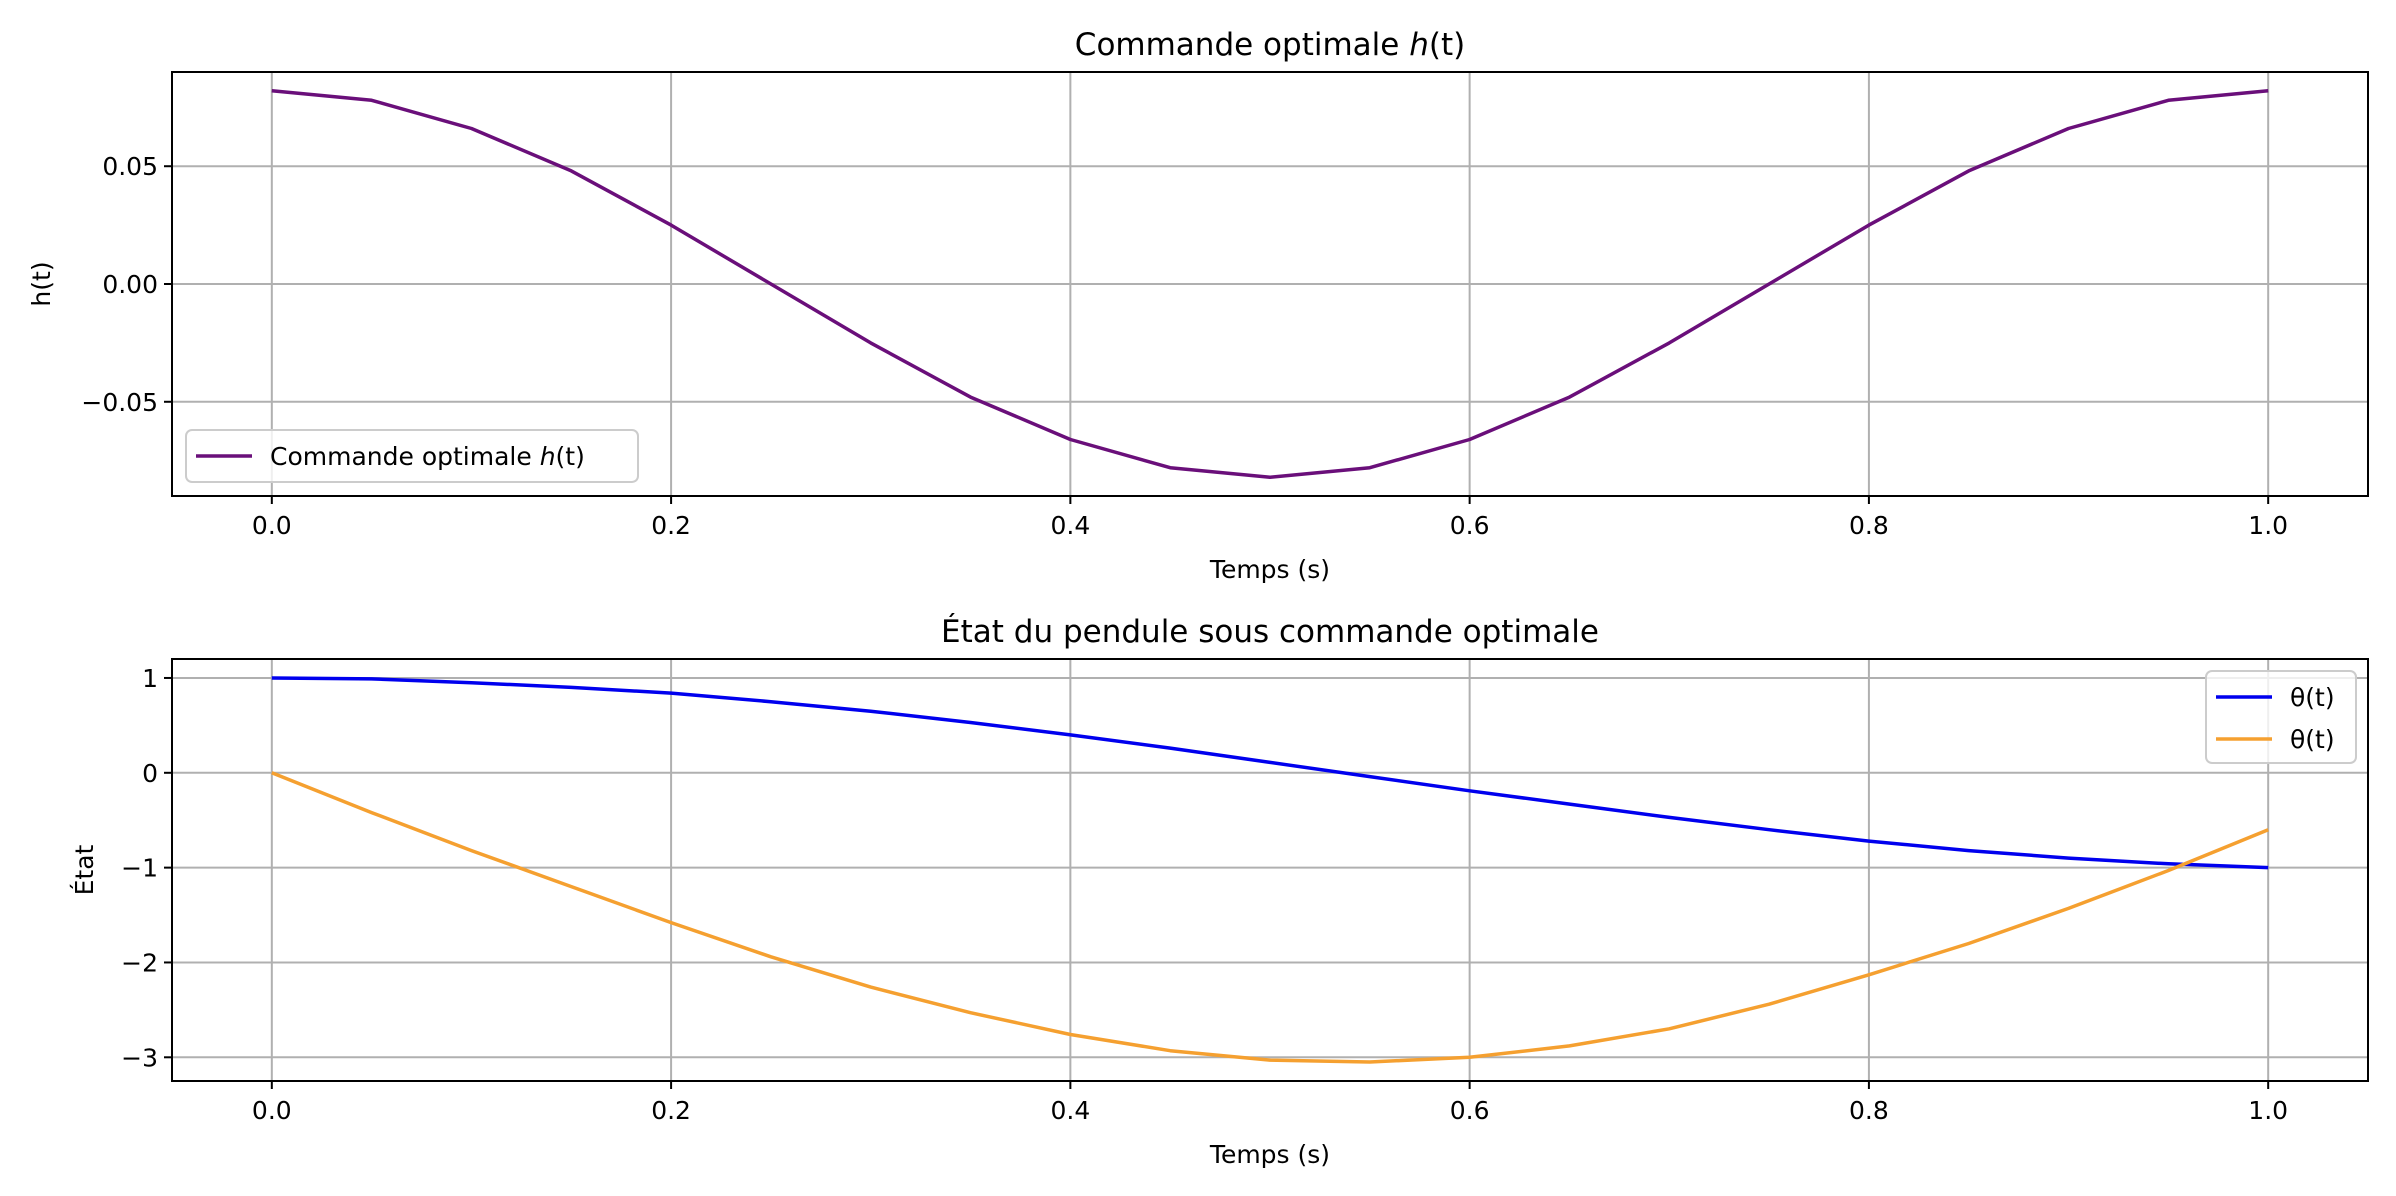  I want to click on legend-label-theta: θ(t), so click(2312, 697).